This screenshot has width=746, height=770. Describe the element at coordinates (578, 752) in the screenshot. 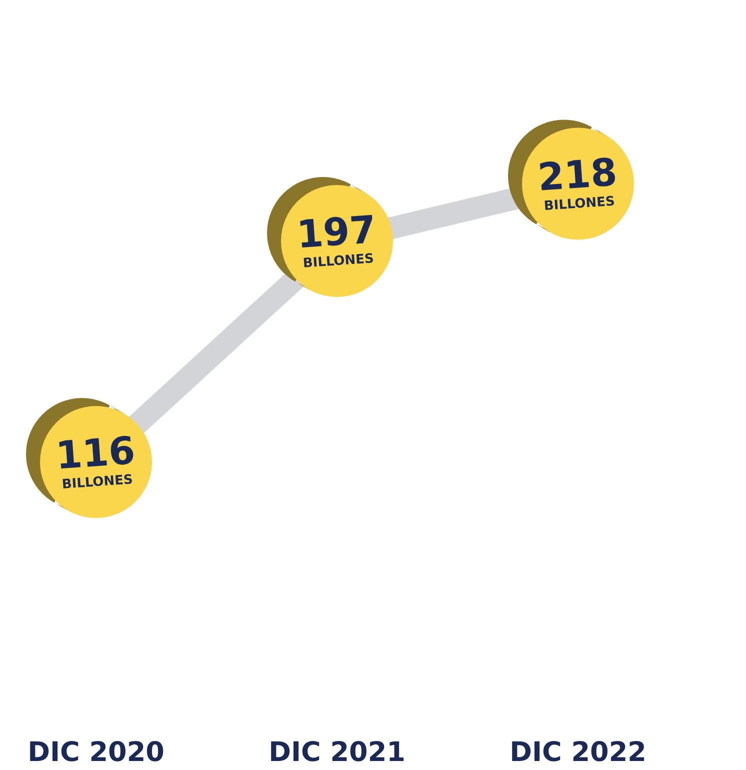

I see `x-tick-label: DIC 2022` at that location.